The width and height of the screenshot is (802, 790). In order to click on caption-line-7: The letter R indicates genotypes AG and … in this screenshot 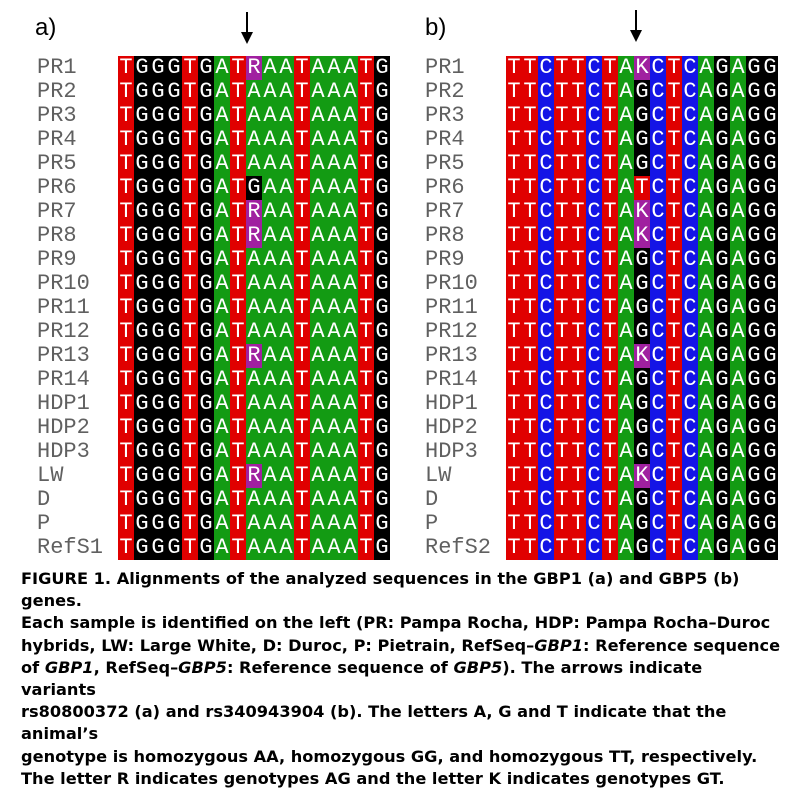, I will do `click(373, 778)`.